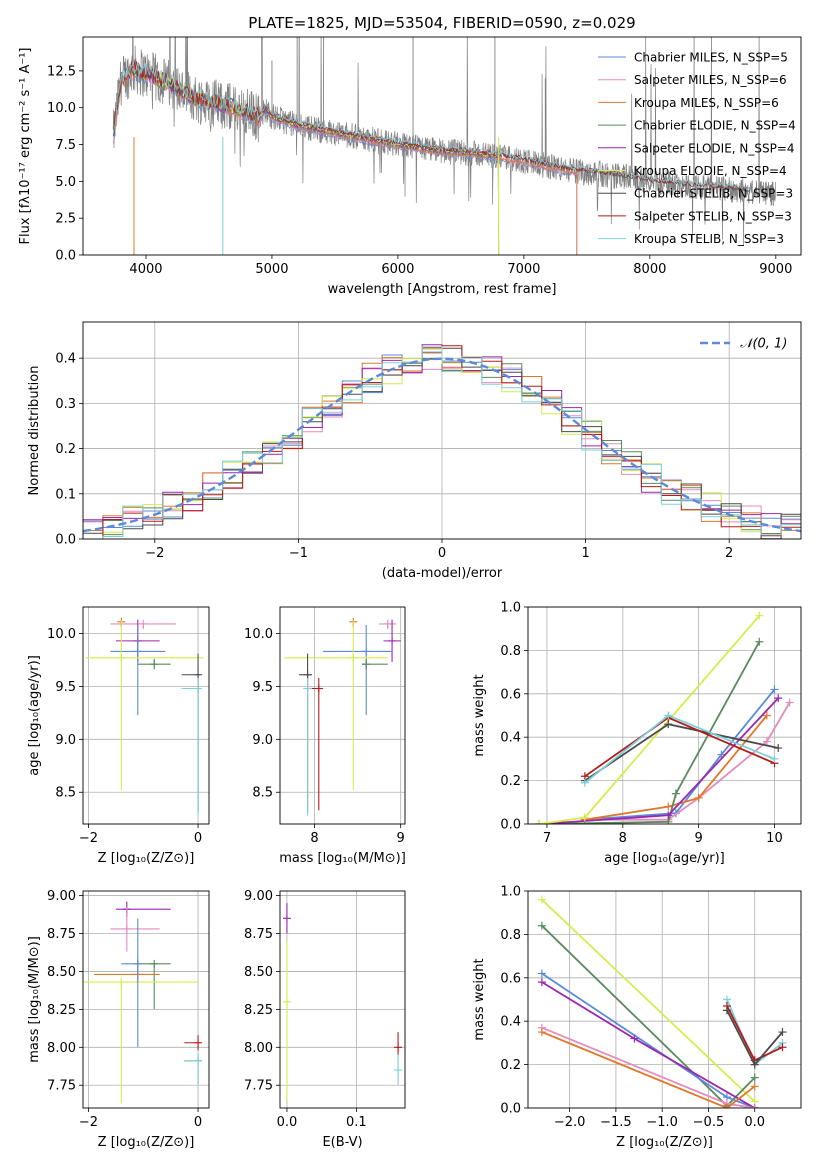  What do you see at coordinates (271, 269) in the screenshot?
I see `x-tick-label: 5000` at bounding box center [271, 269].